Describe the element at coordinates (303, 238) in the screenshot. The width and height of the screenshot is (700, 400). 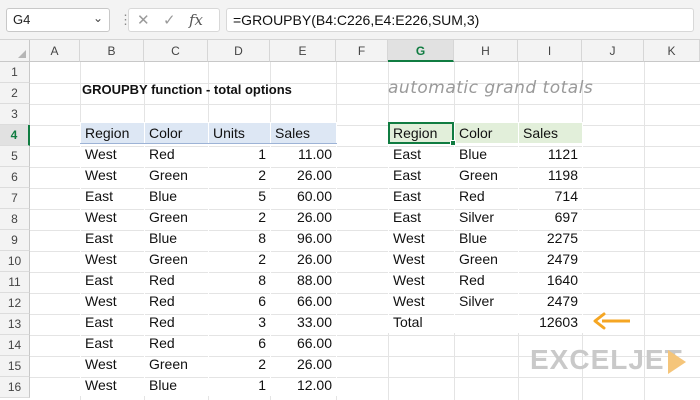
I see `cell: 96.00` at that location.